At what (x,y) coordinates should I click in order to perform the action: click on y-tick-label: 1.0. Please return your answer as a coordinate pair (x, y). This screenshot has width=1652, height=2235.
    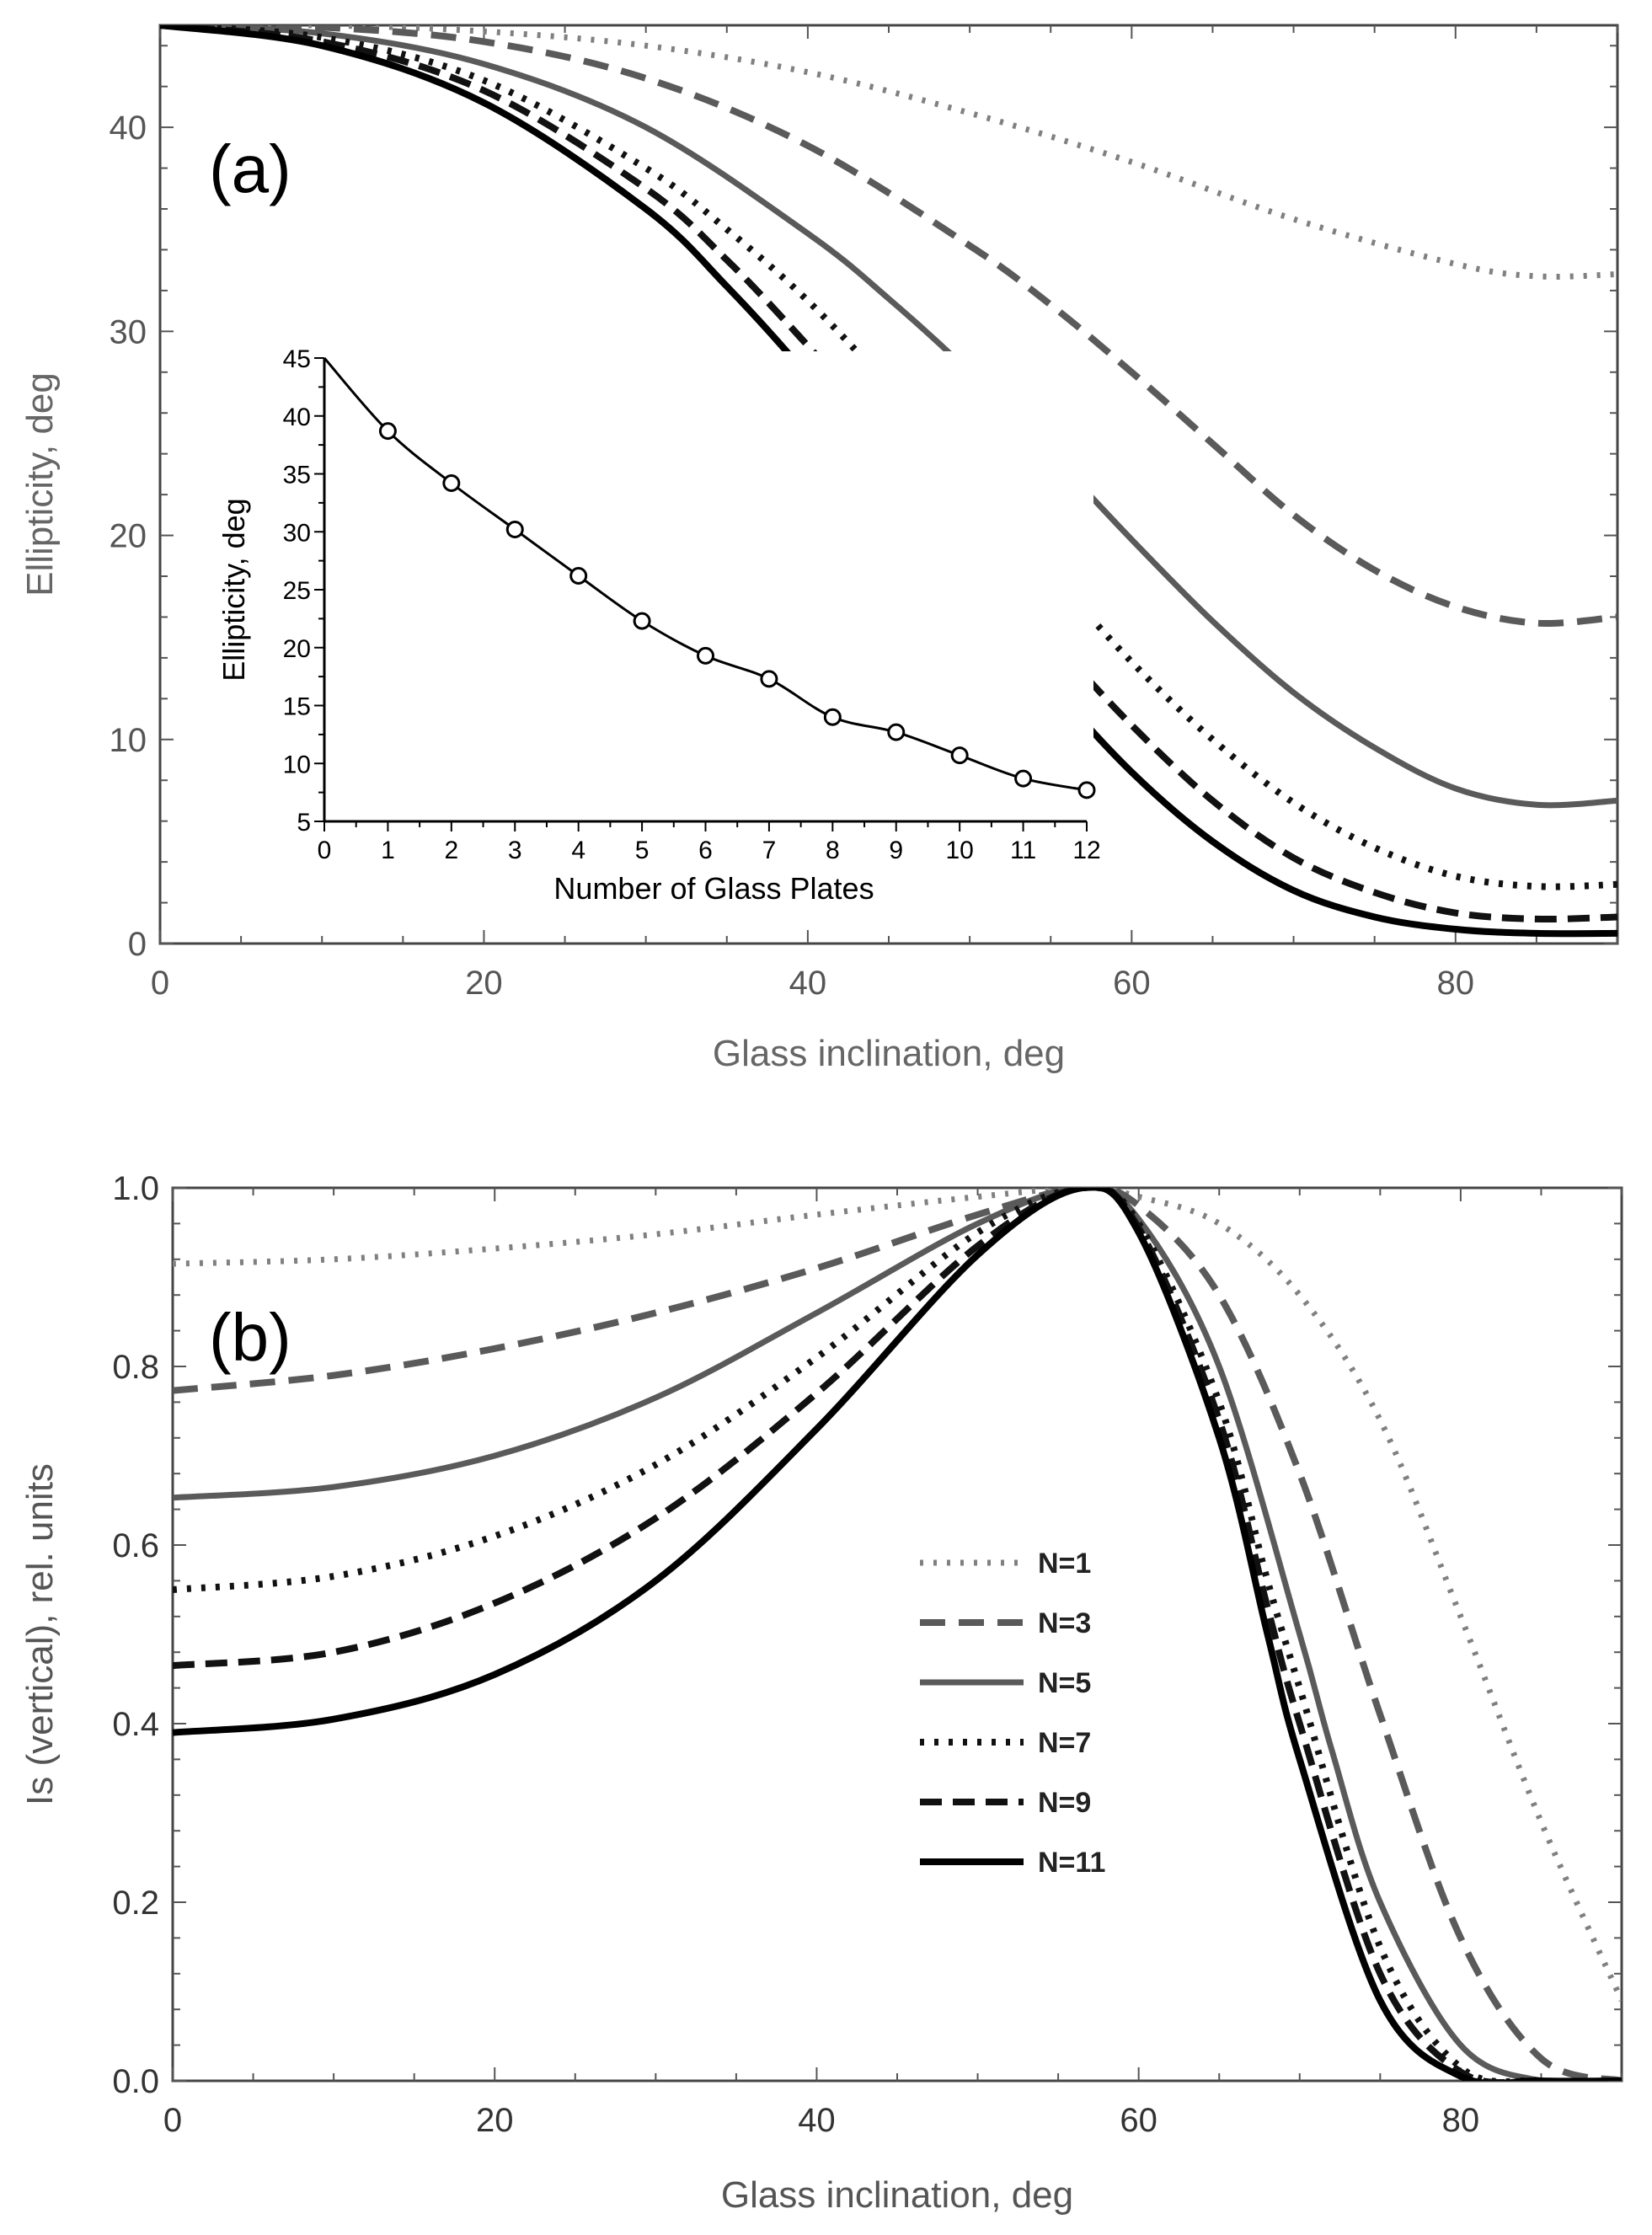
    Looking at the image, I should click on (135, 1188).